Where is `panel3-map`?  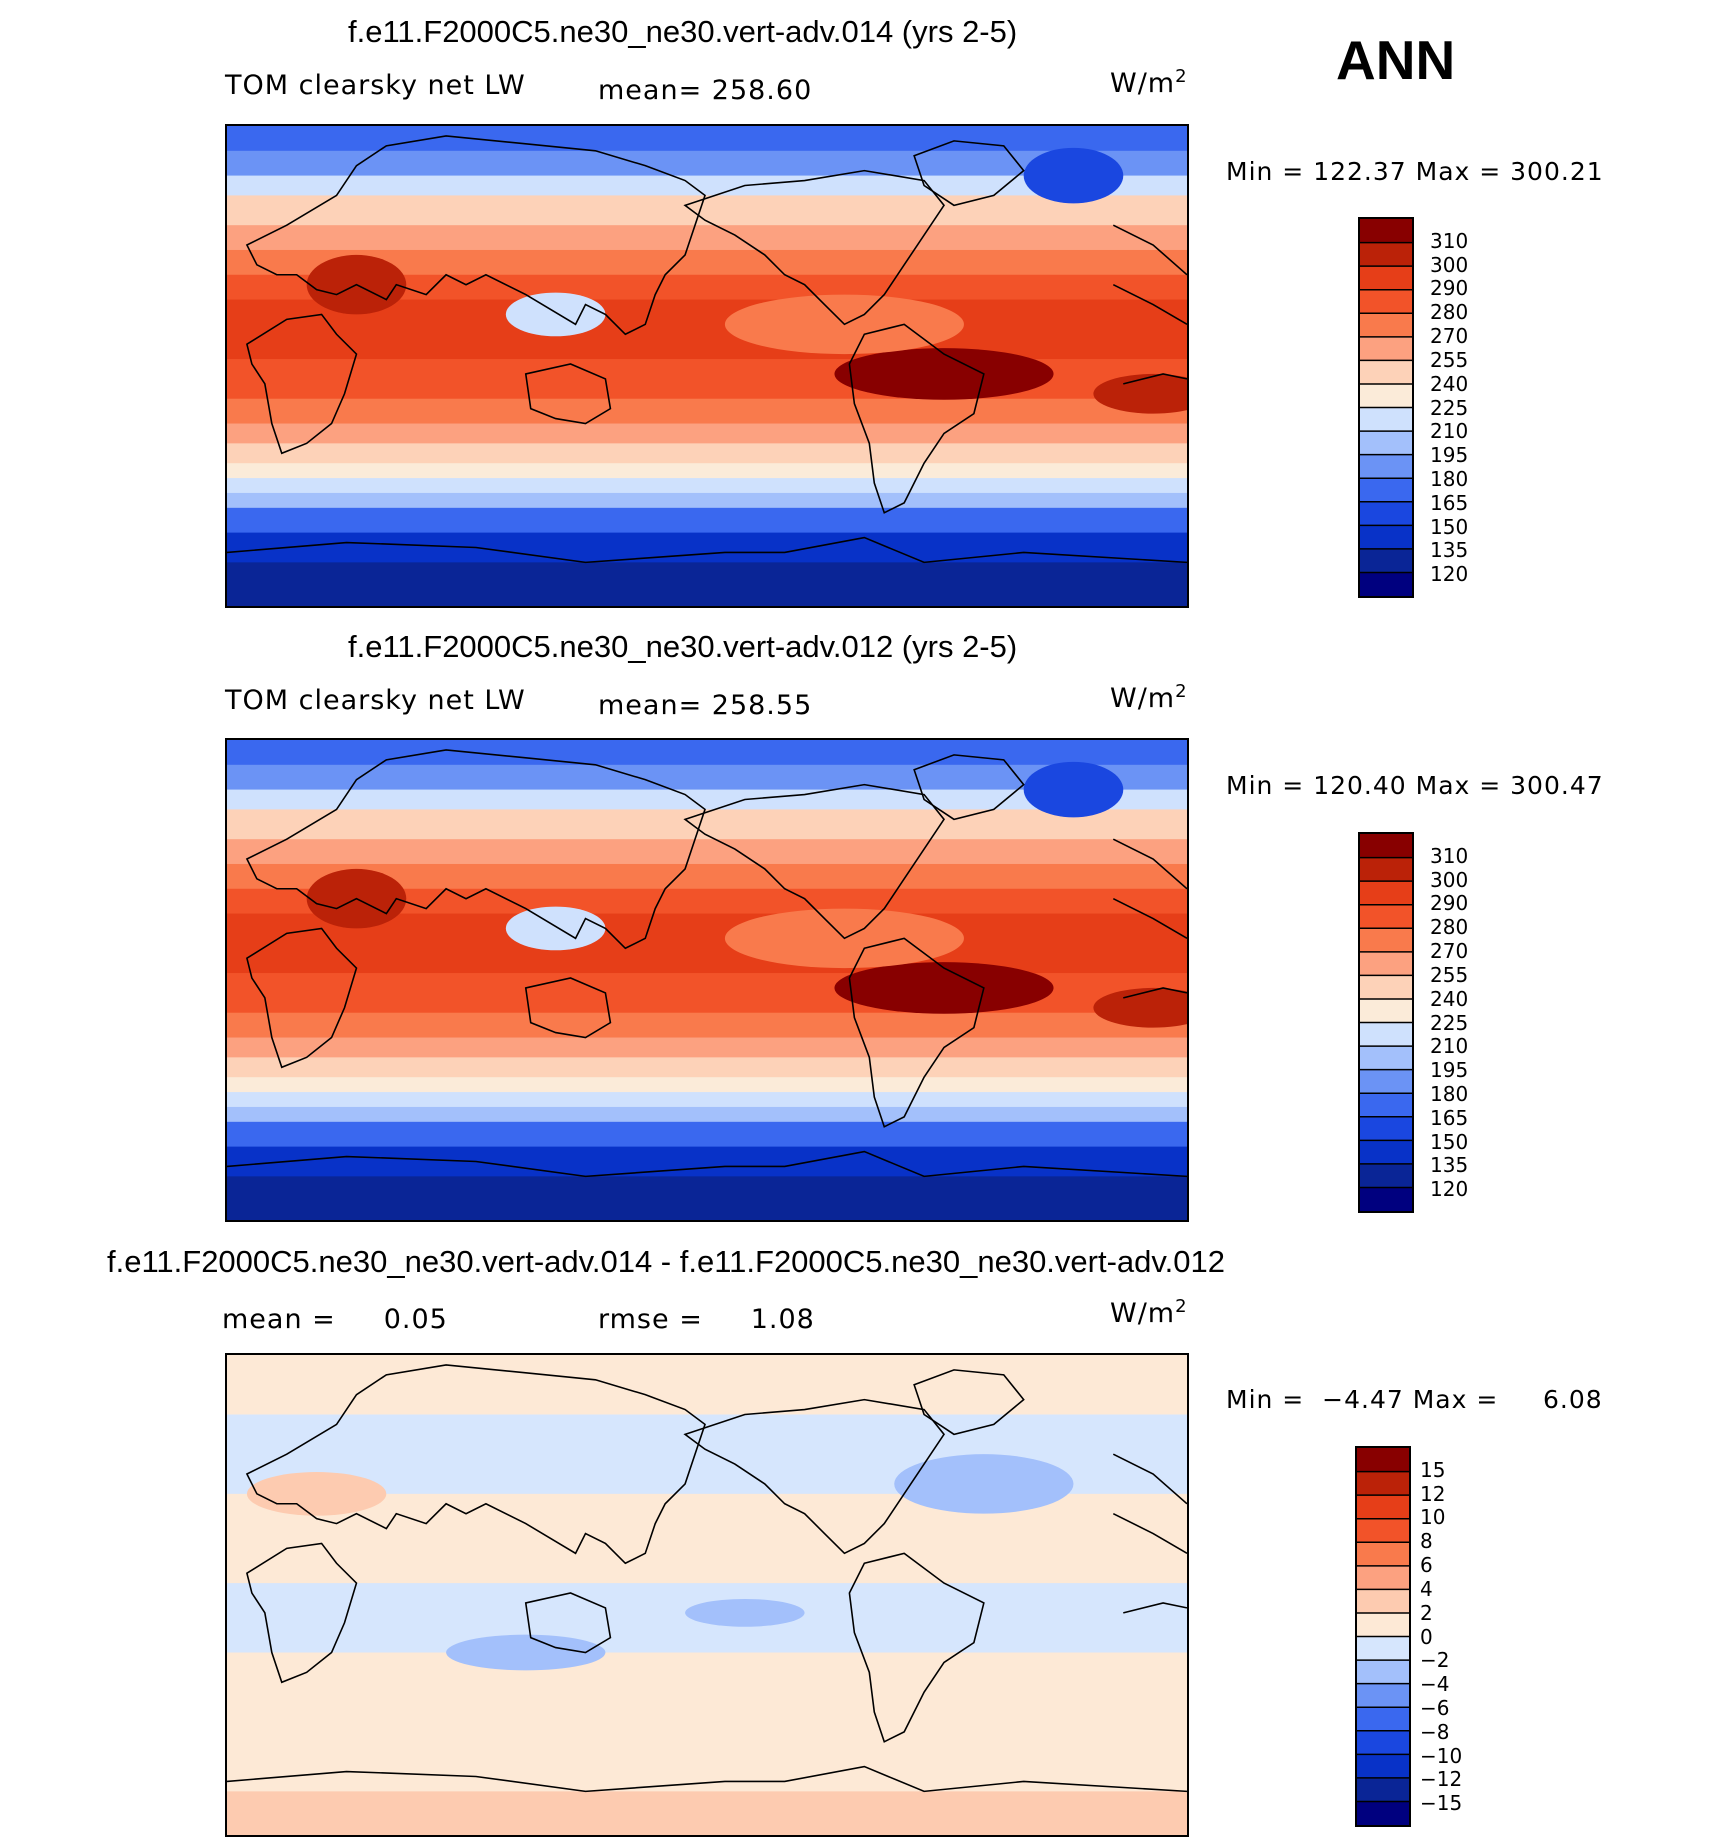 panel3-map is located at coordinates (707, 1595).